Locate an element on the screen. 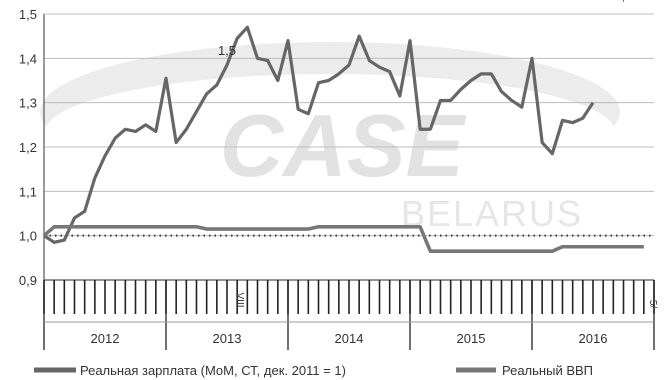 The height and width of the screenshot is (380, 666). year-label: 2012 is located at coordinates (105, 338).